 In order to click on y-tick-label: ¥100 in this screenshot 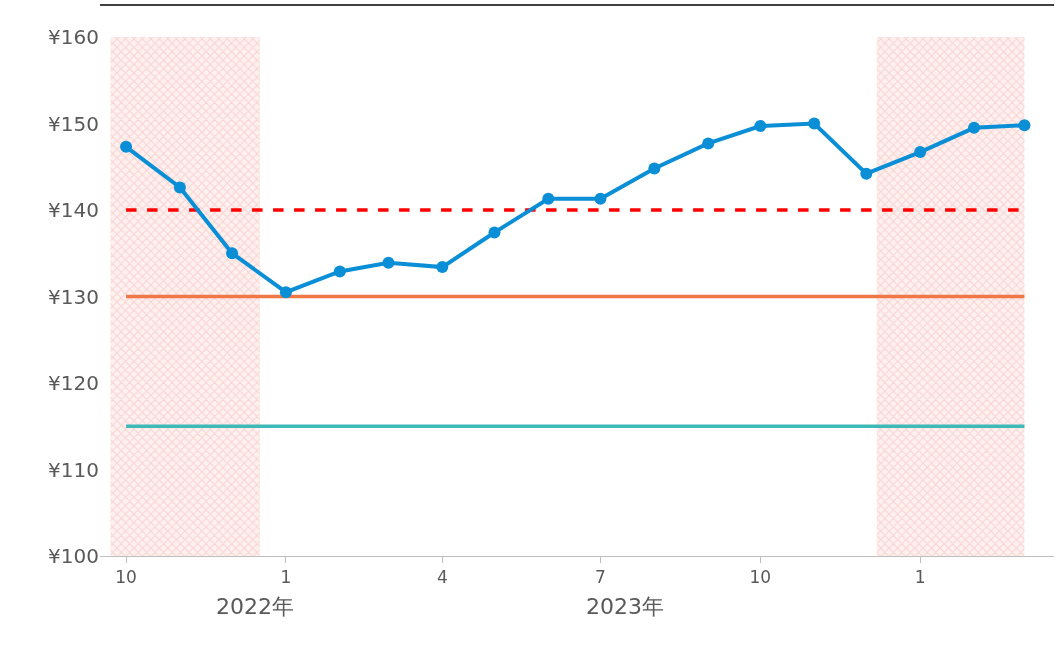, I will do `click(73, 556)`.